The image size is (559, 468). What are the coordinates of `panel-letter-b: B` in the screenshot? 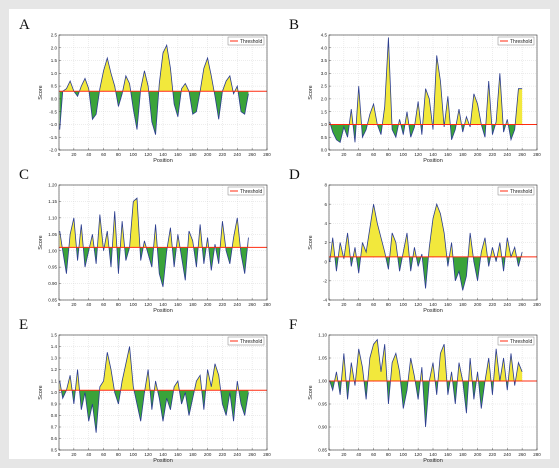 It's located at (294, 25).